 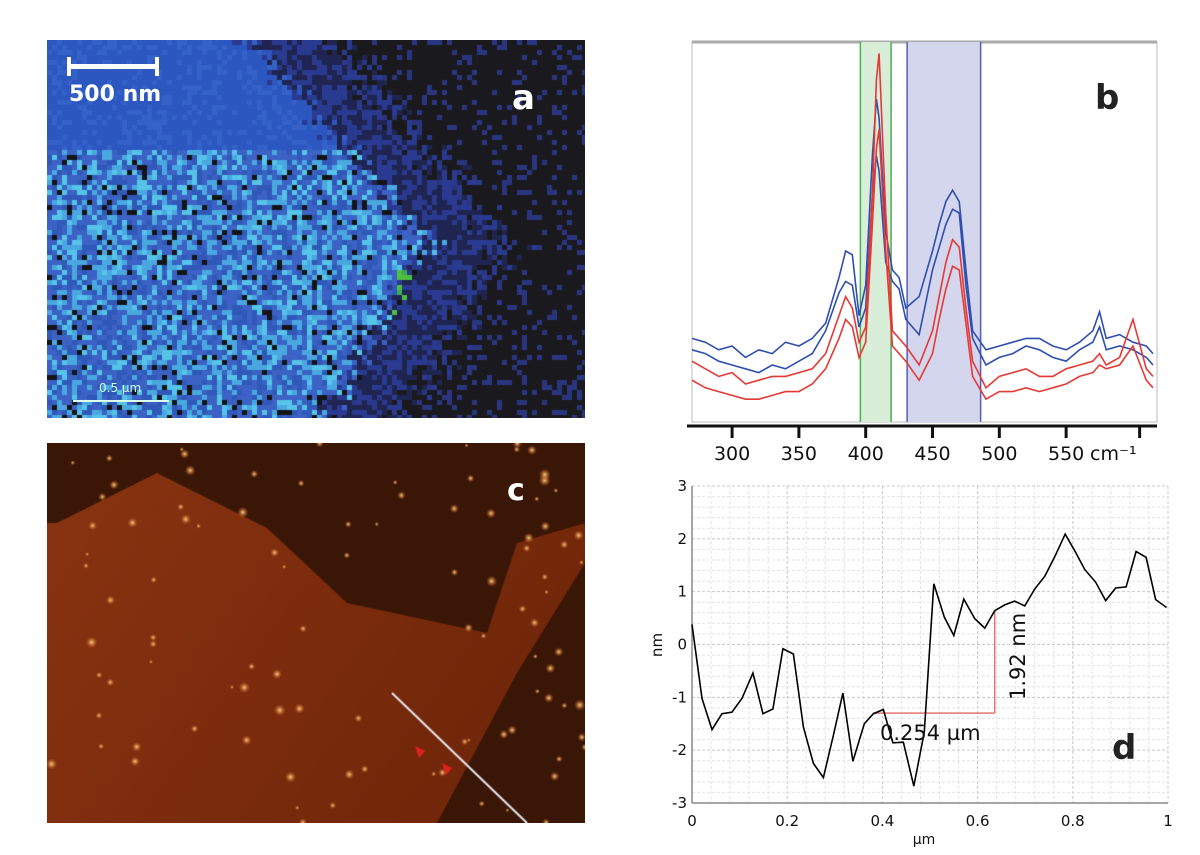 What do you see at coordinates (1018, 656) in the screenshot?
I see `vertical-measure-label: 1.92 nm` at bounding box center [1018, 656].